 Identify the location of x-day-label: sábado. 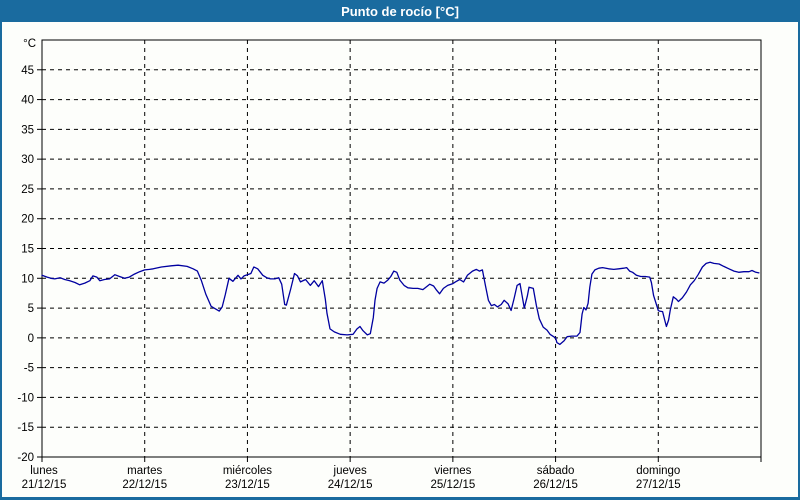
(556, 471).